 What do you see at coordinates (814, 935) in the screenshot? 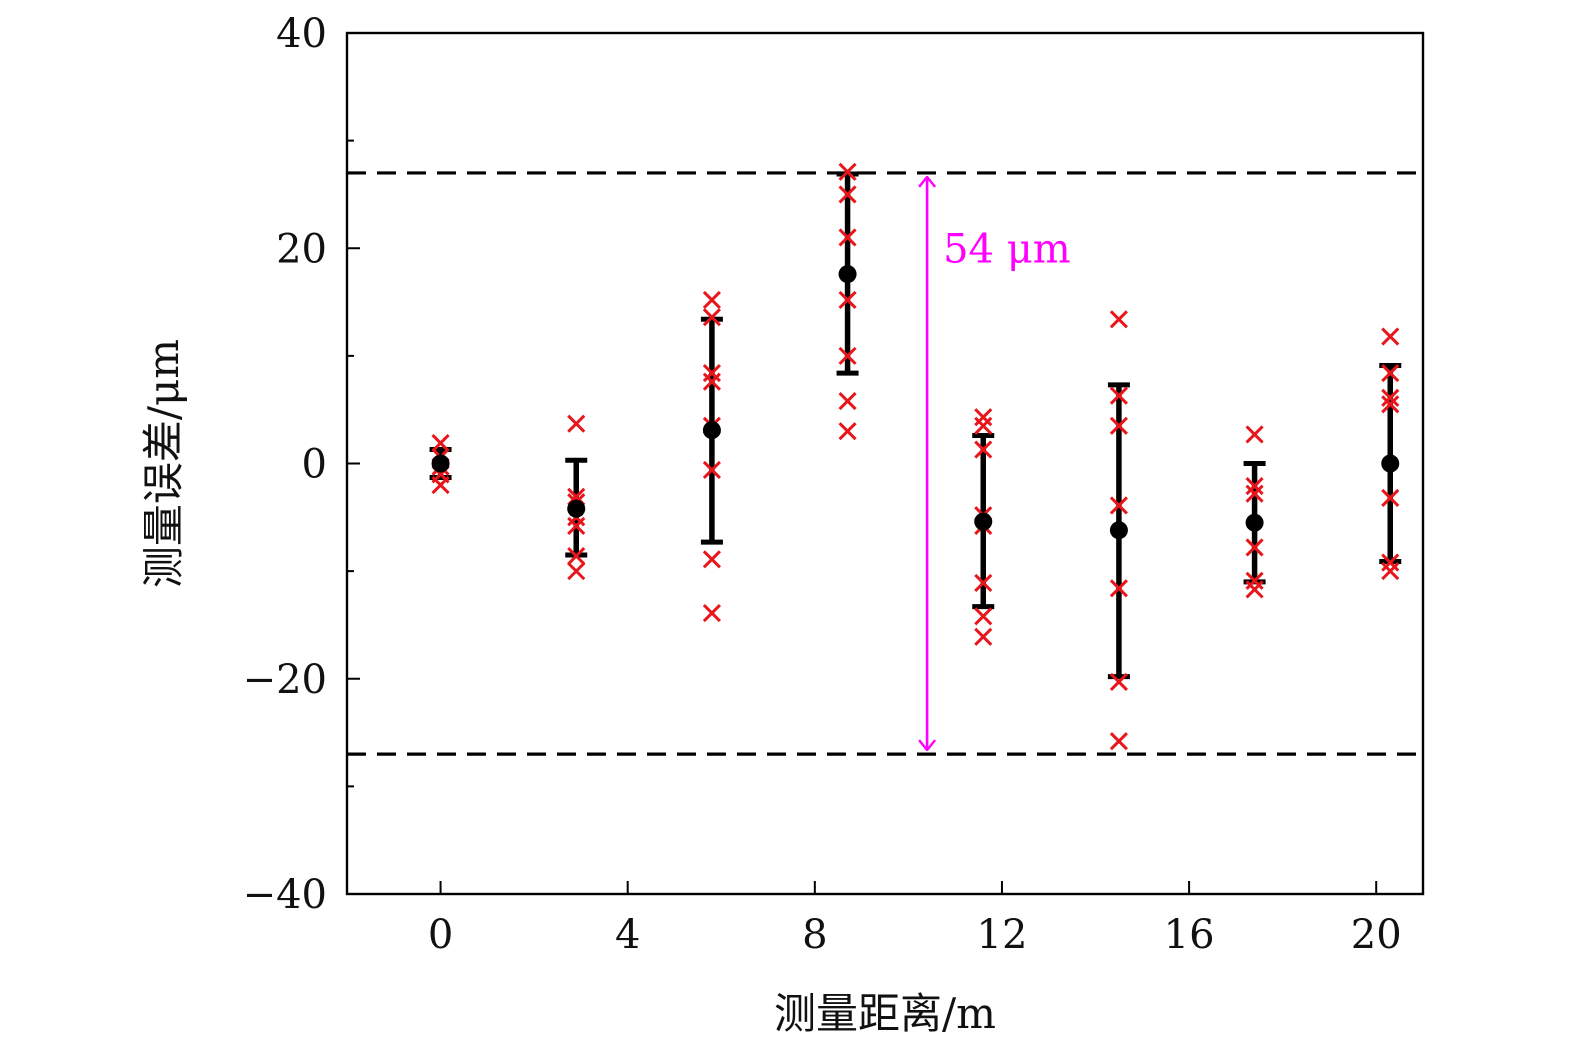
I see `x-tick-label: 8` at bounding box center [814, 935].